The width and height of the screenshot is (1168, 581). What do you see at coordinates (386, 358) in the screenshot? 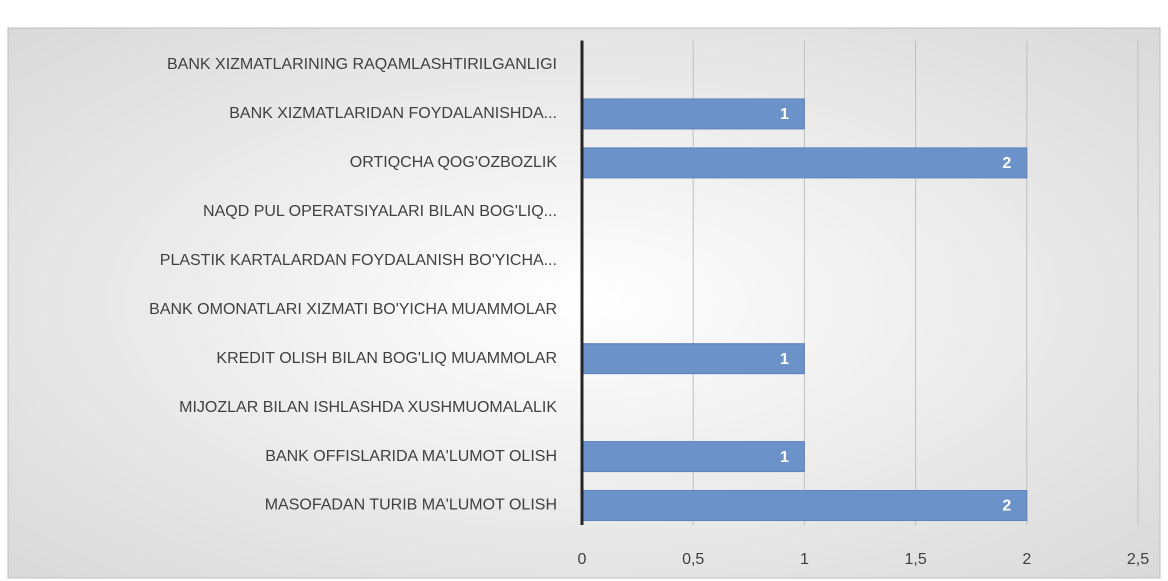
I see `category-label: KREDIT OLISH BILAN BOG'LIQ MUAMMOLAR` at bounding box center [386, 358].